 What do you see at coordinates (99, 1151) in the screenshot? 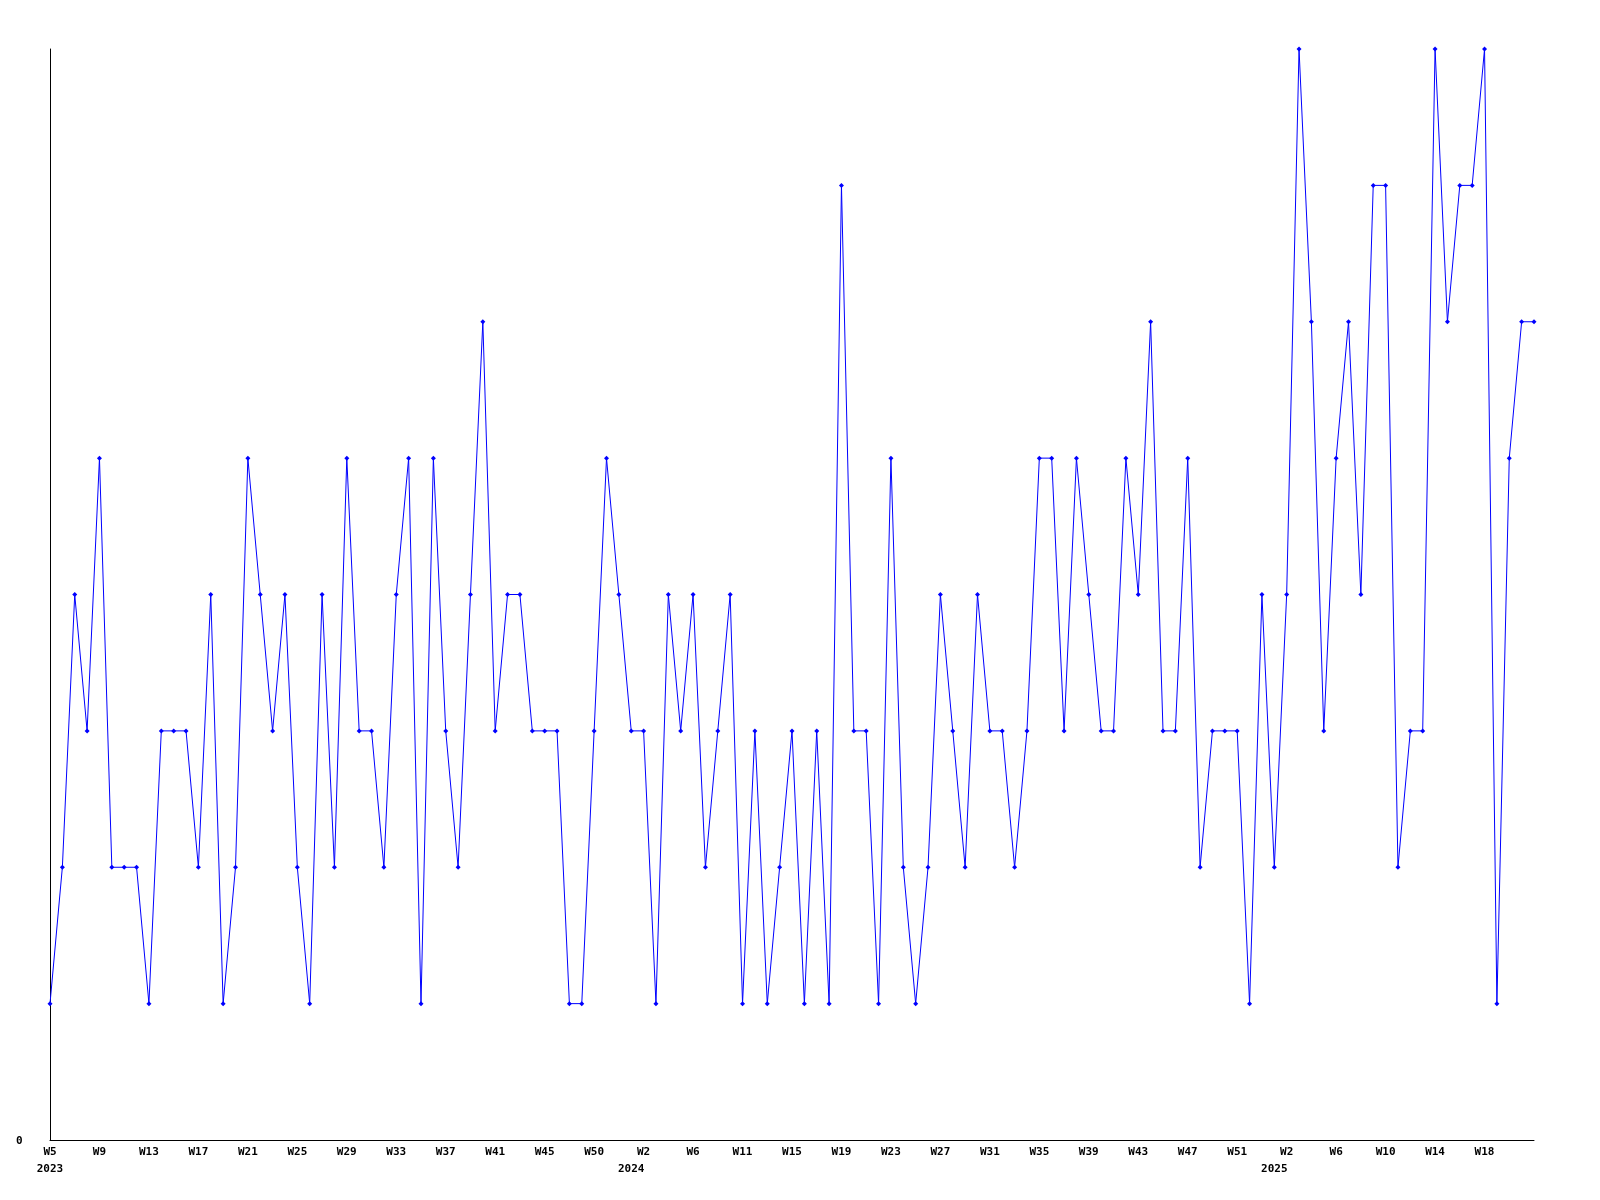
I see `x-tick-label: W9` at bounding box center [99, 1151].